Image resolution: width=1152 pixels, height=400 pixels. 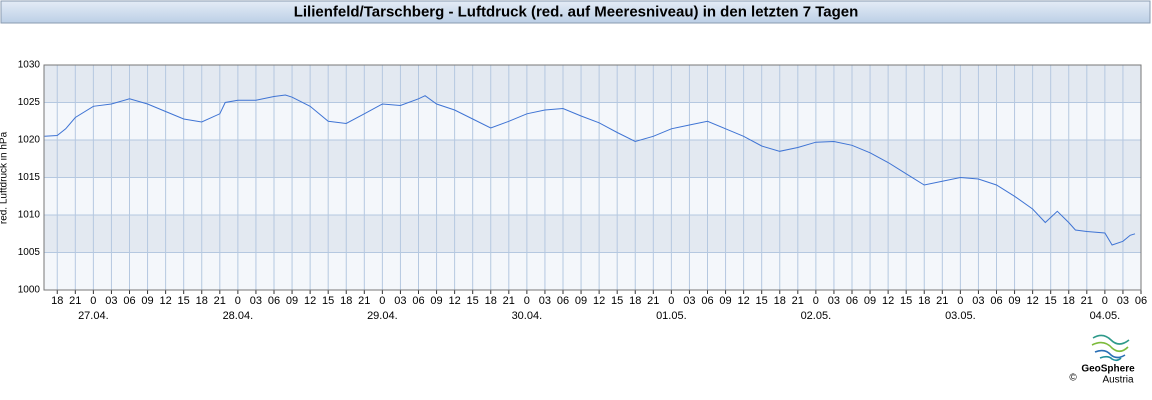 I want to click on y-tick-label: 1000, so click(x=29, y=290).